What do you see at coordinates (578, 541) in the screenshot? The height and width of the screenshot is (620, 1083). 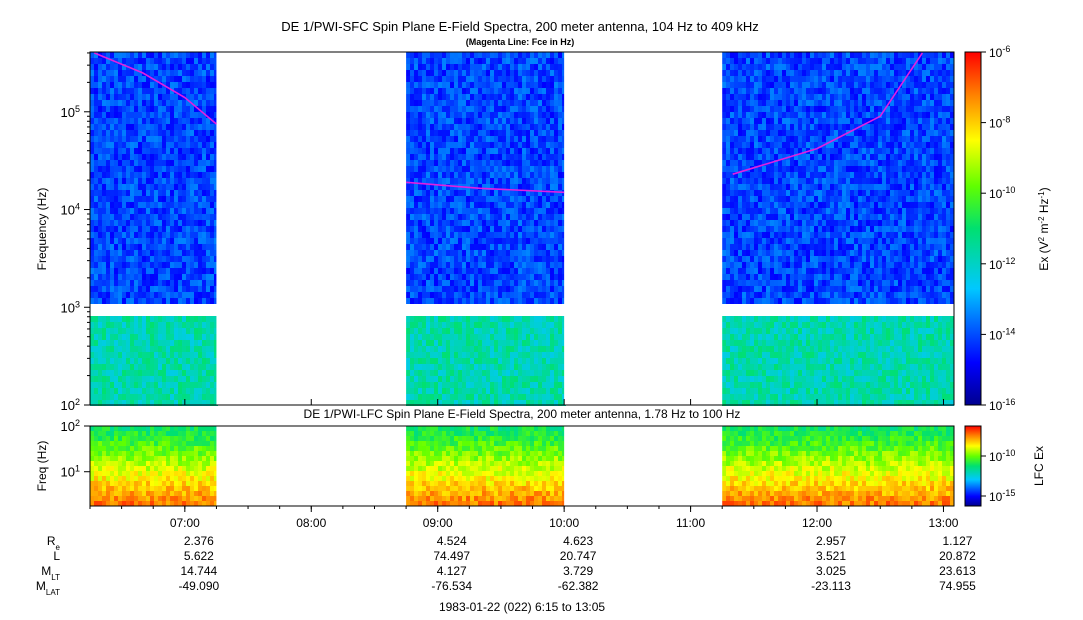 I see `ephemeris-value: 4.623` at bounding box center [578, 541].